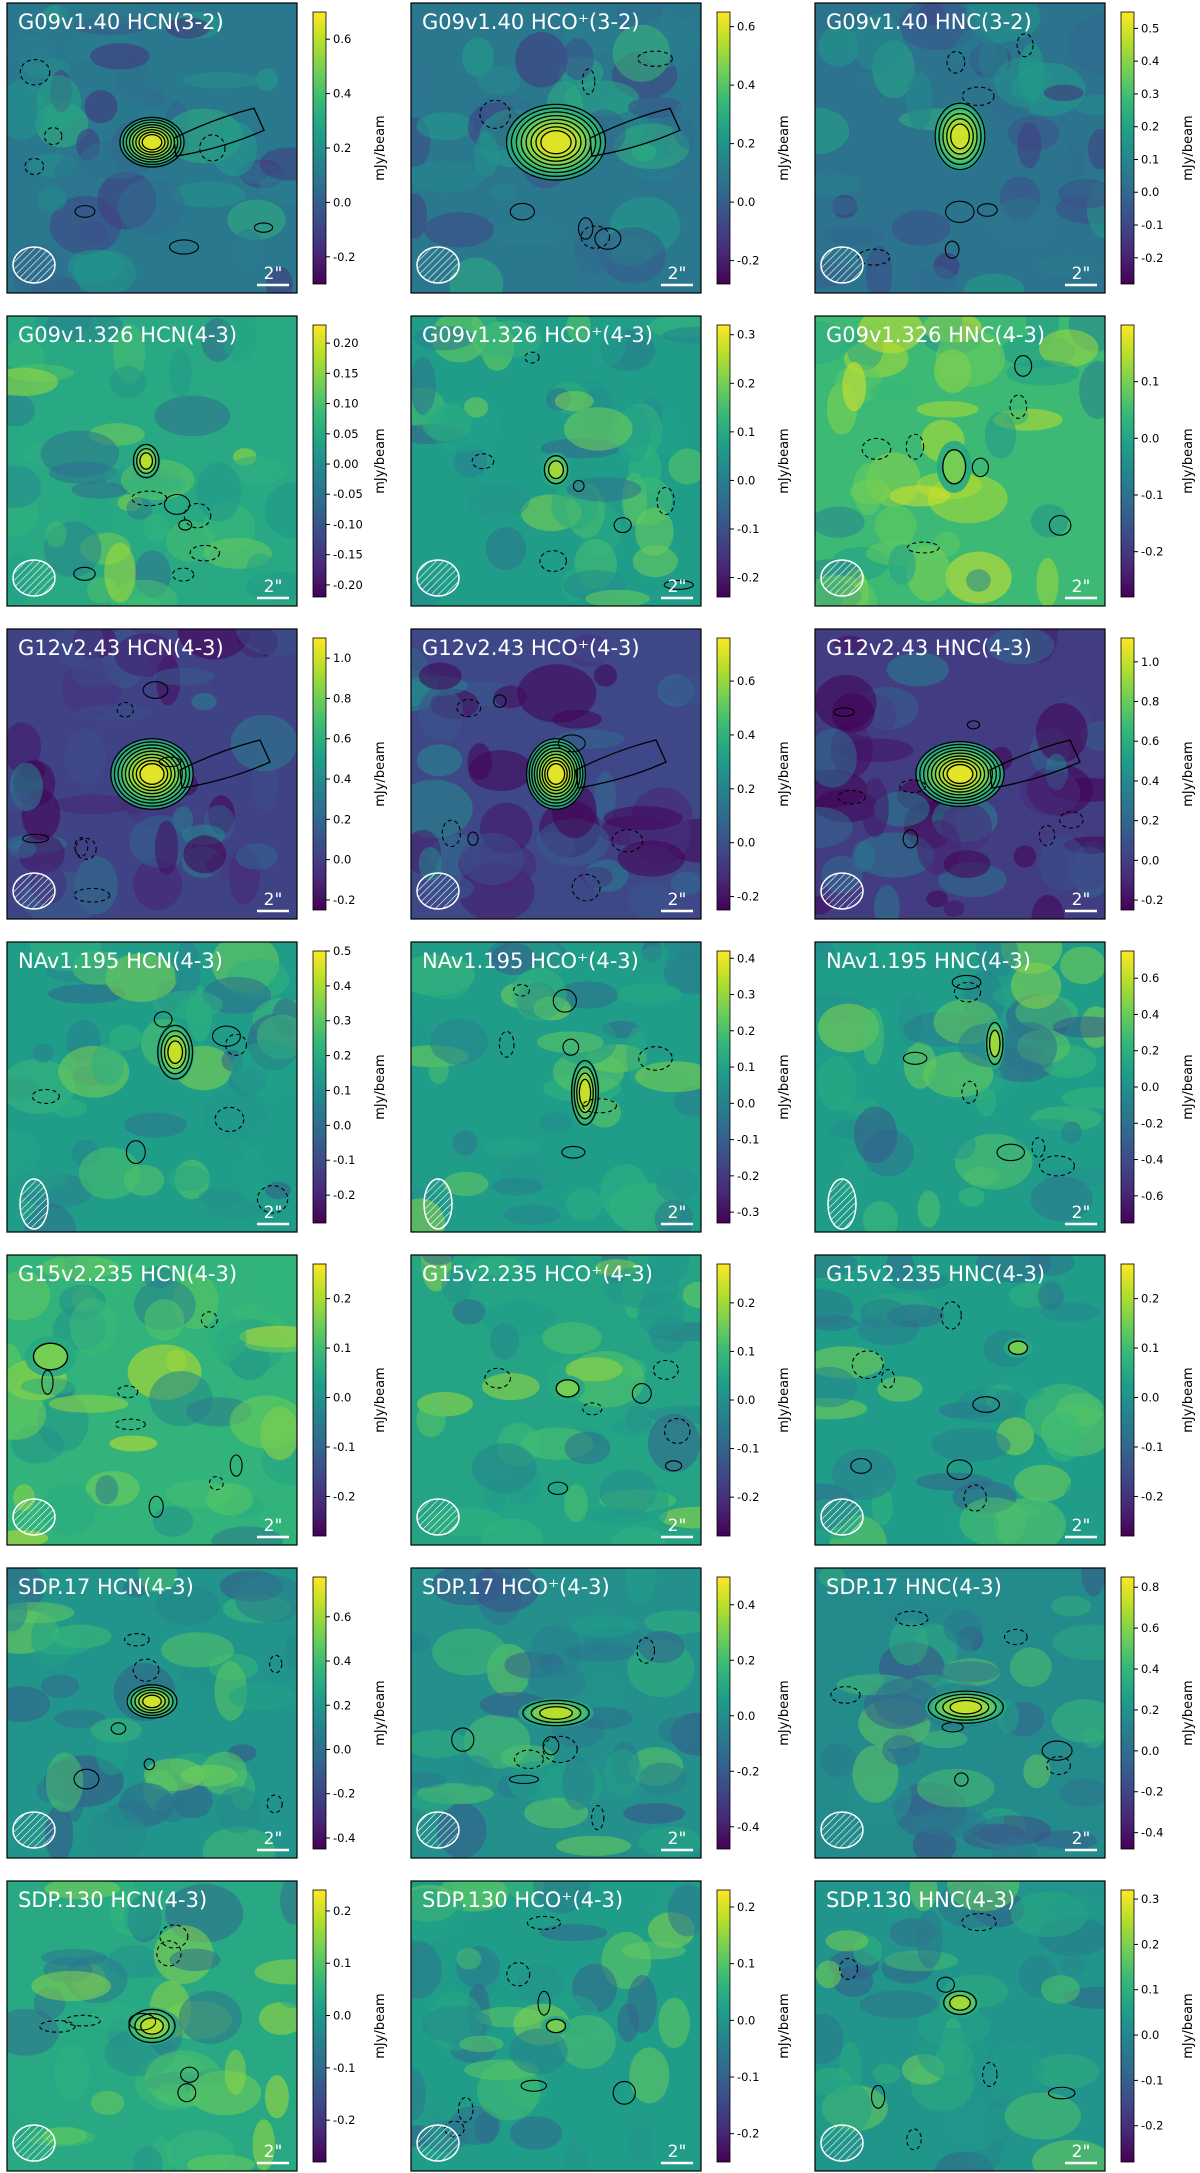  I want to click on contour-extension, so click(621, 764).